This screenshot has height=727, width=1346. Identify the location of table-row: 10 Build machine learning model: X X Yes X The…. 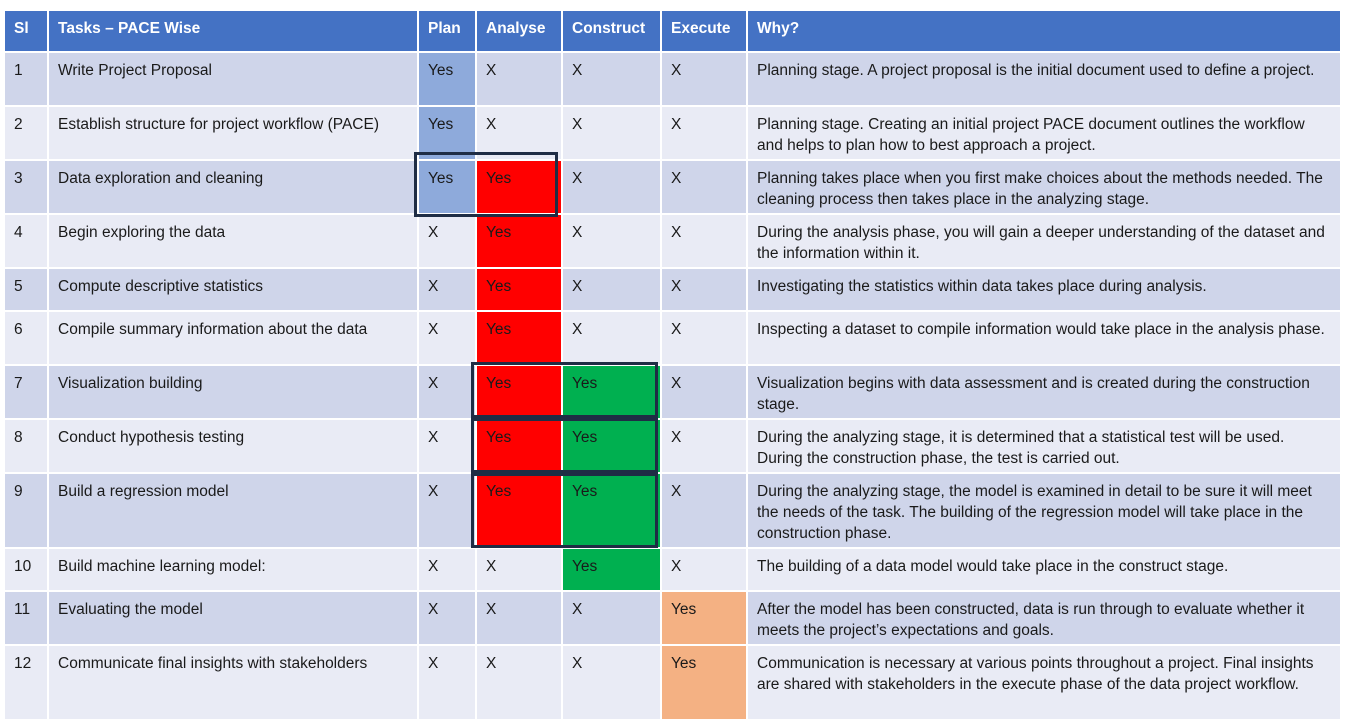
(672, 569).